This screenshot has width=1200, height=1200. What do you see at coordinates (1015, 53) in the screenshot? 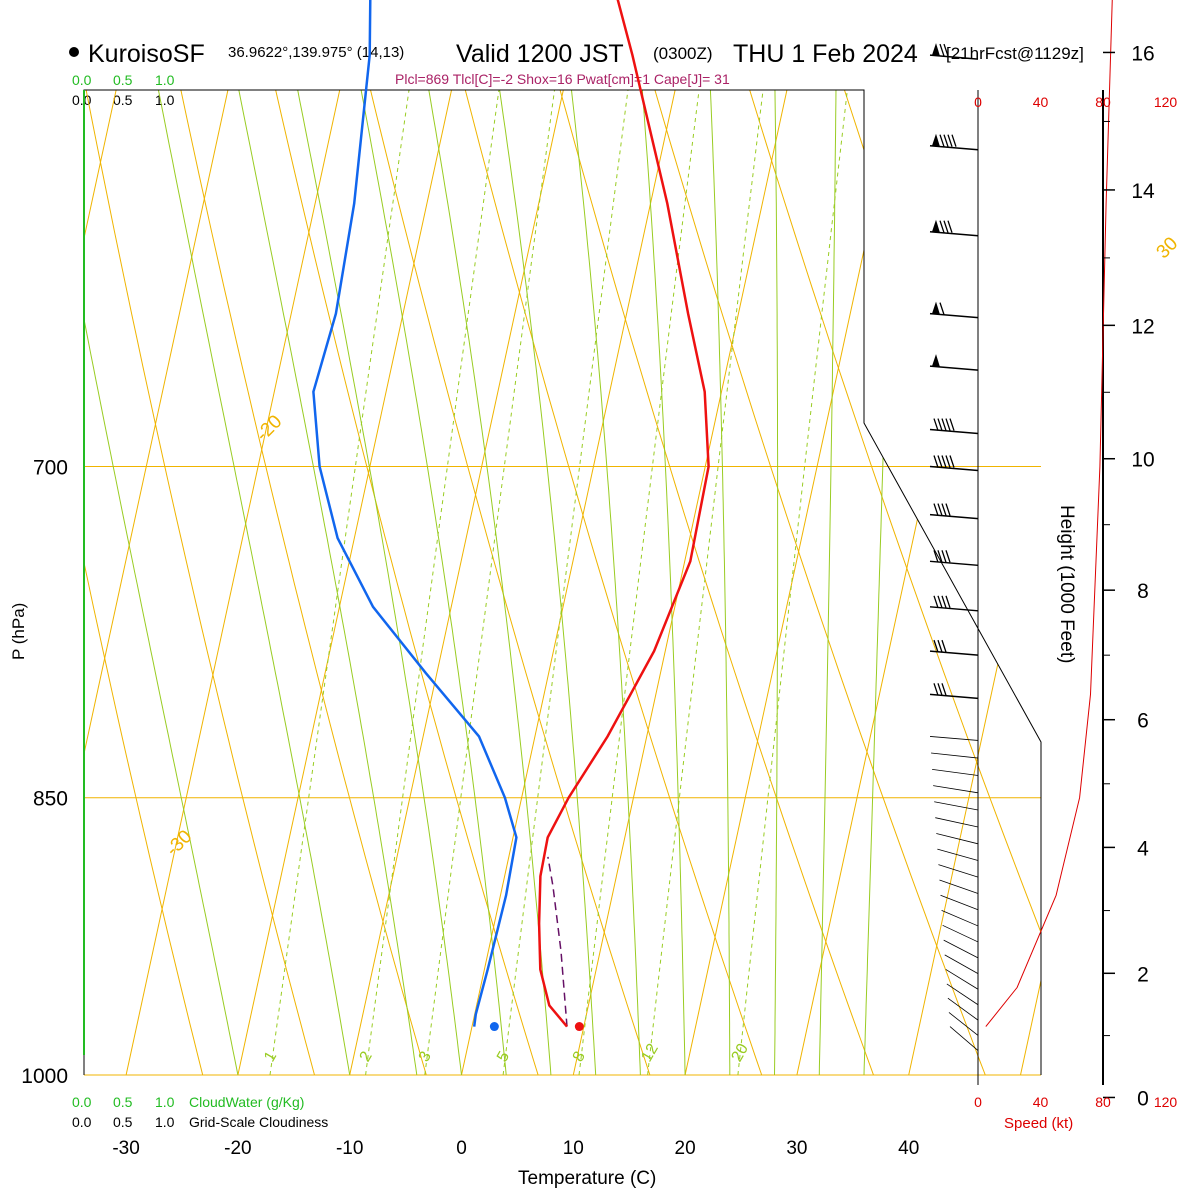
I see `forecast-info: [21hrFcst@1129z]` at bounding box center [1015, 53].